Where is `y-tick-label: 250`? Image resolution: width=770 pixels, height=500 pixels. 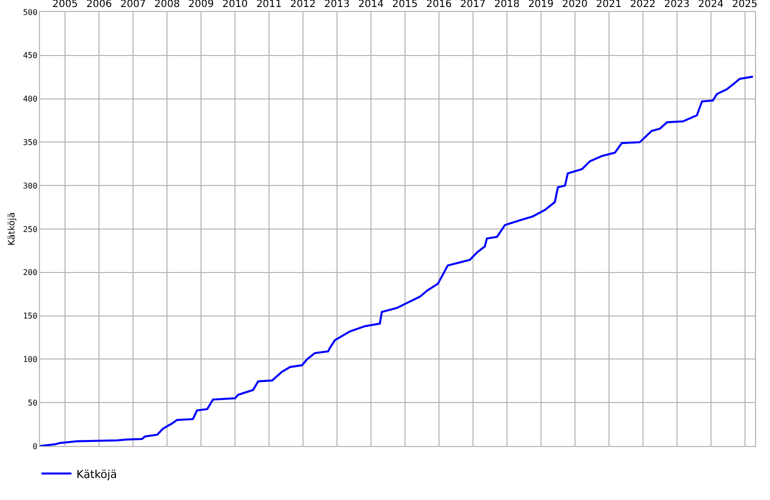
y-tick-label: 250 is located at coordinates (30, 229).